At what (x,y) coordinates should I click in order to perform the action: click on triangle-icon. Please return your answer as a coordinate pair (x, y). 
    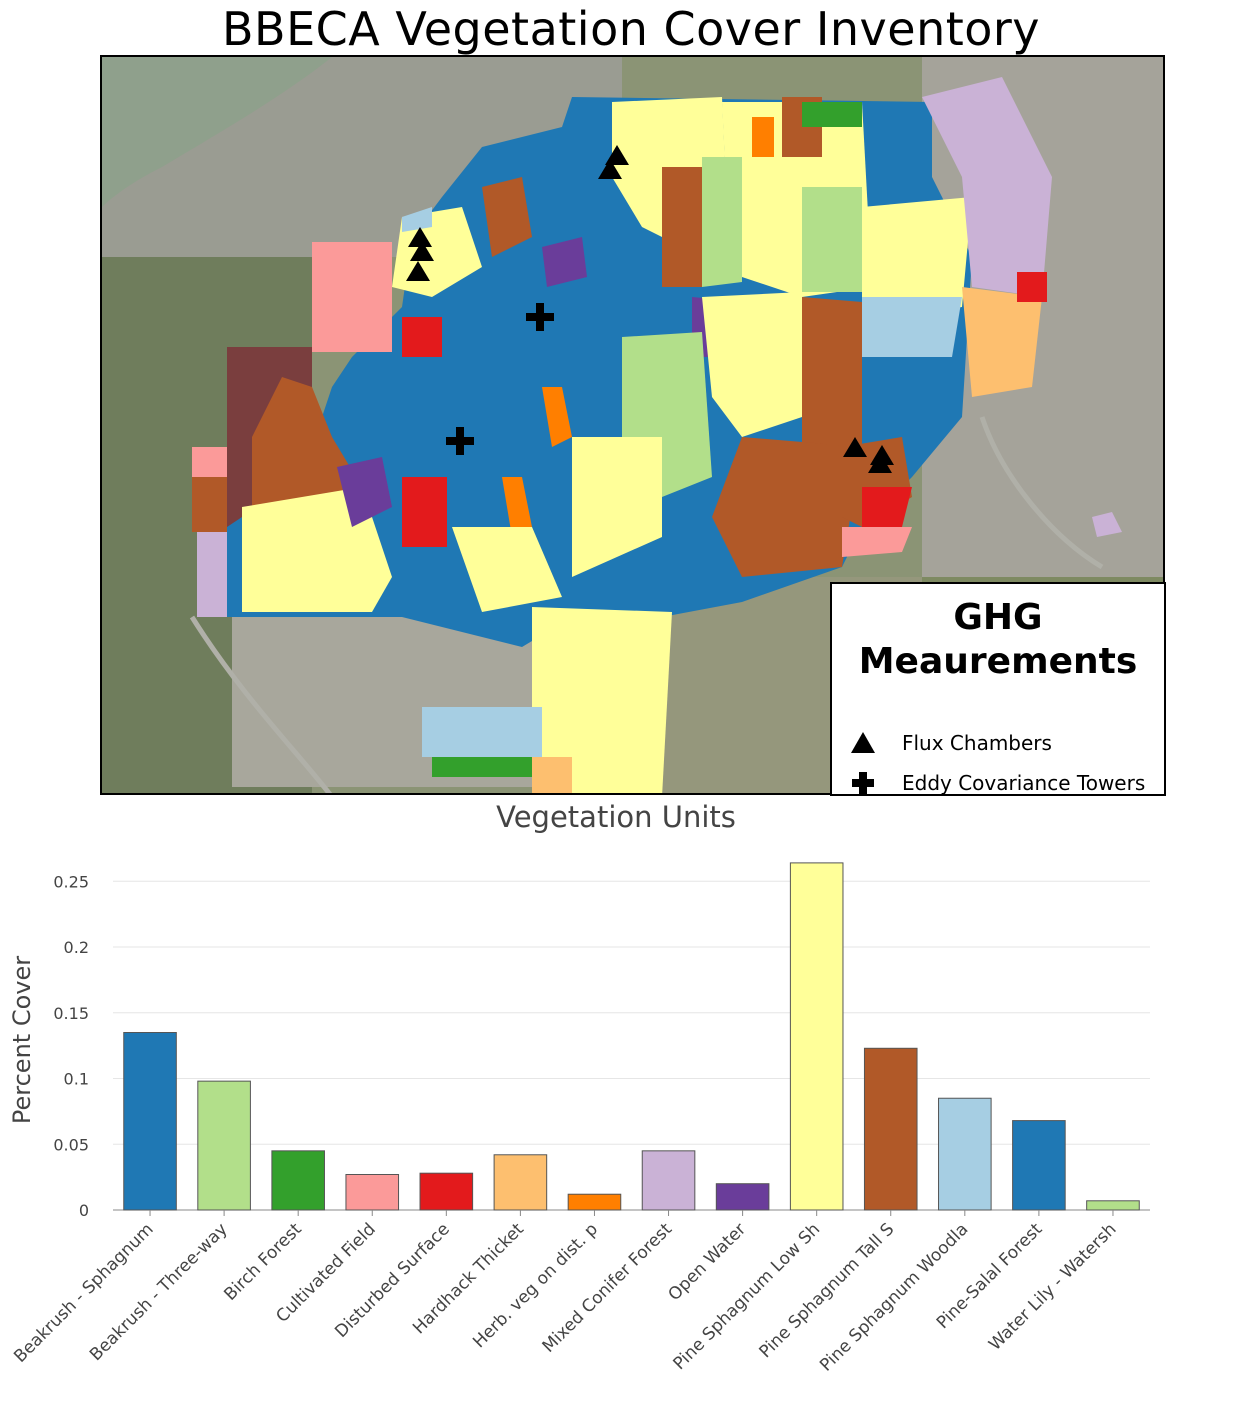
    Looking at the image, I should click on (863, 742).